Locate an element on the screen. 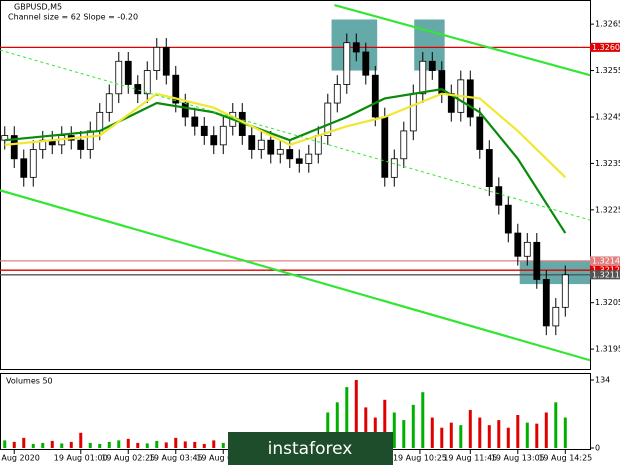 The height and width of the screenshot is (465, 620). x-tick-label: 19 Aug 14:25 is located at coordinates (565, 458).